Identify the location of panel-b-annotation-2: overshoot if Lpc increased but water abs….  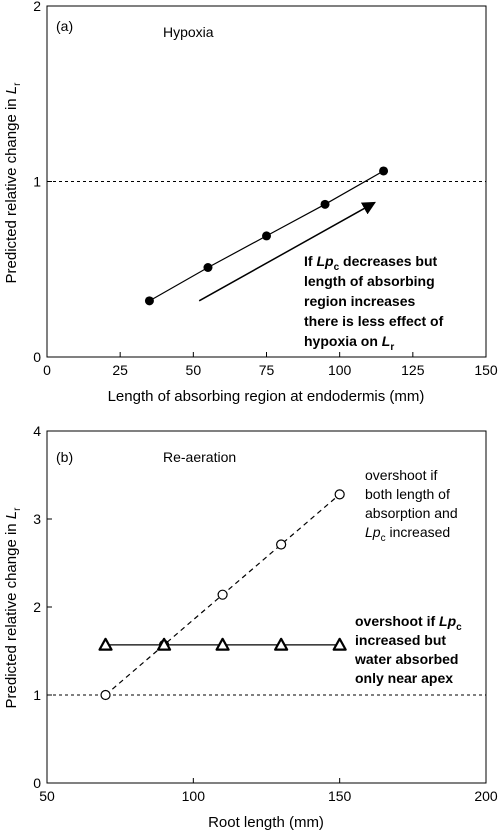
(408, 649).